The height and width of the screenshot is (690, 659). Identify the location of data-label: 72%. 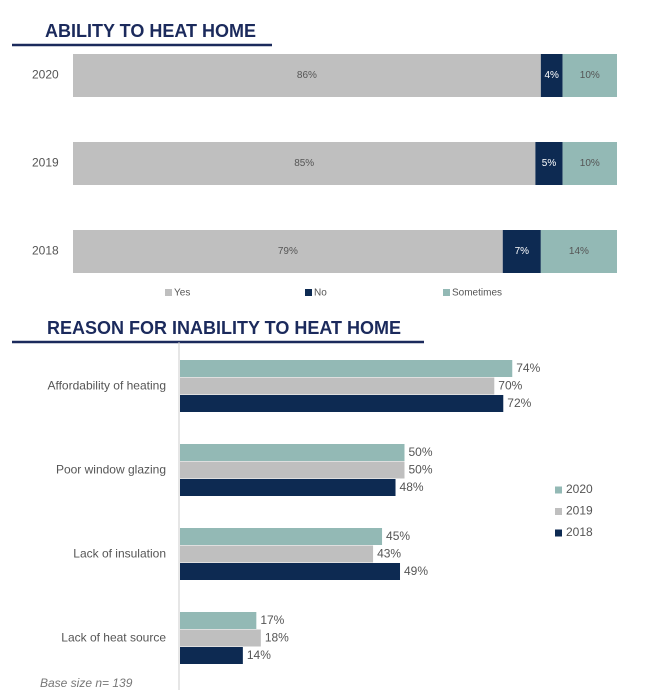
(519, 403).